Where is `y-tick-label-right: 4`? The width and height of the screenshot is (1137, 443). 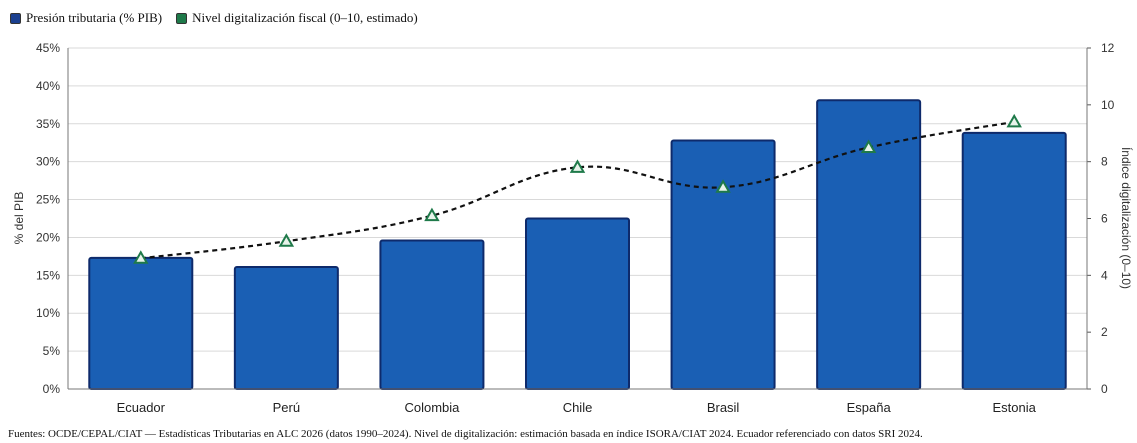 y-tick-label-right: 4 is located at coordinates (1104, 275).